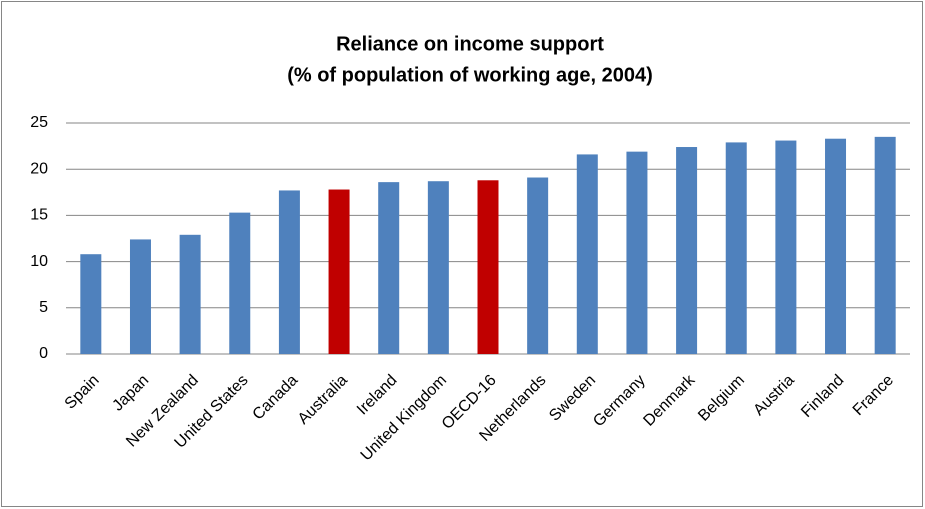  What do you see at coordinates (39, 215) in the screenshot?
I see `y-tick-label: 15` at bounding box center [39, 215].